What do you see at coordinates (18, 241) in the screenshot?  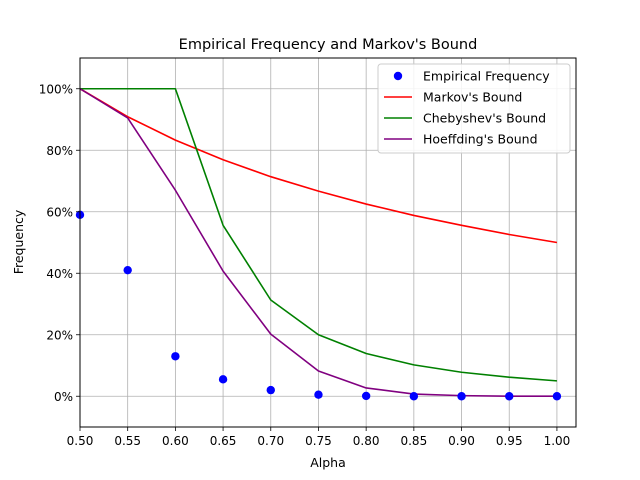 I see `y-axis-label: Frequency` at bounding box center [18, 241].